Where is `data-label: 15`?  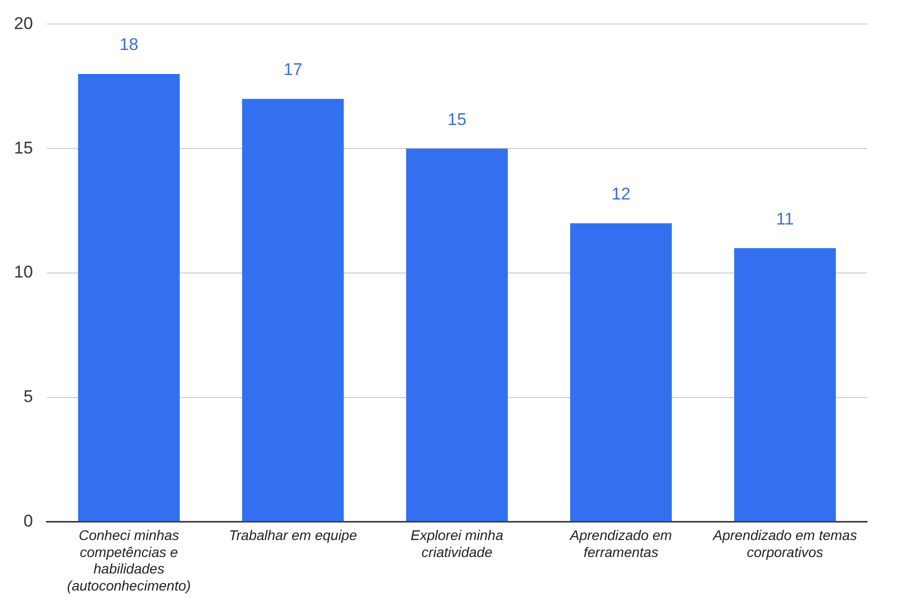 data-label: 15 is located at coordinates (456, 119).